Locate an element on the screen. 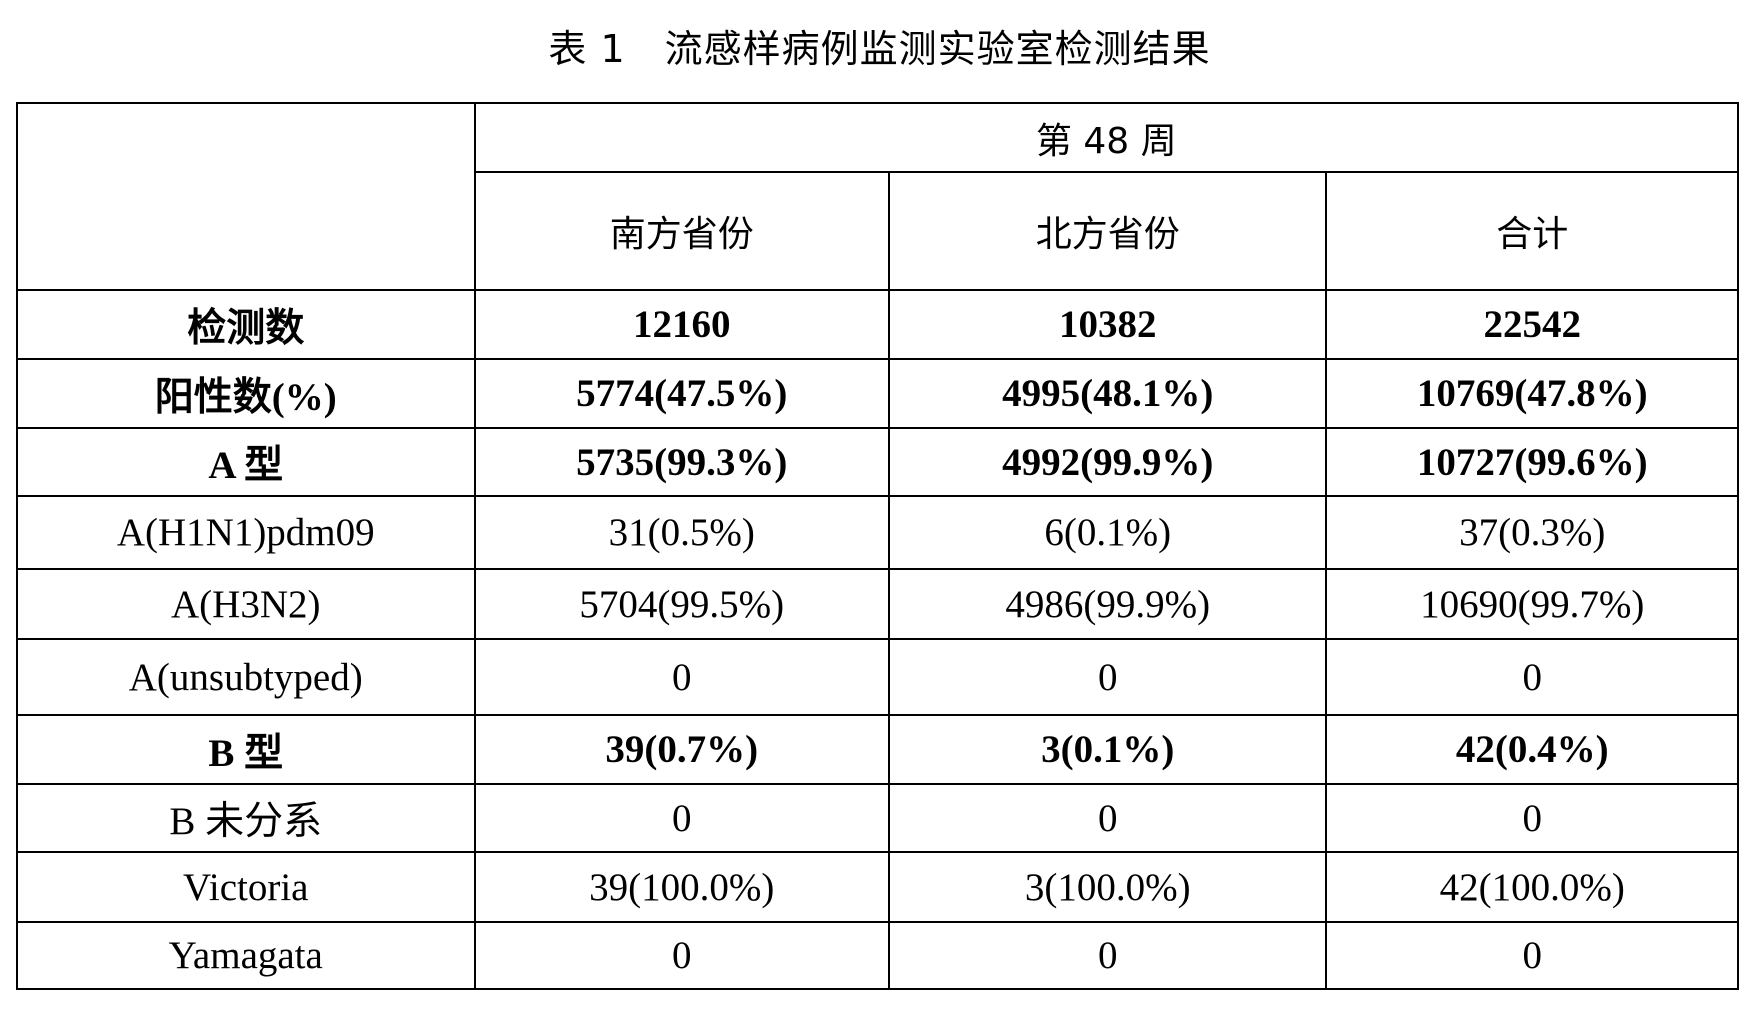 The image size is (1759, 1018). table-row: A(unsubtyped) 0 0 0 is located at coordinates (877, 677).